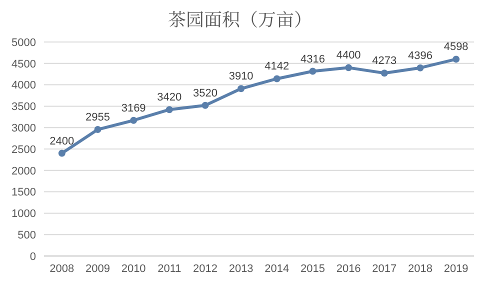 The width and height of the screenshot is (480, 288). I want to click on x-tick-label: 2014, so click(277, 269).